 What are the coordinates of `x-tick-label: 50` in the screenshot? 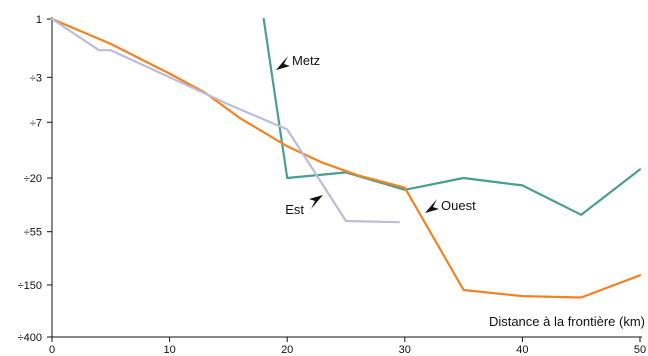 It's located at (640, 350).